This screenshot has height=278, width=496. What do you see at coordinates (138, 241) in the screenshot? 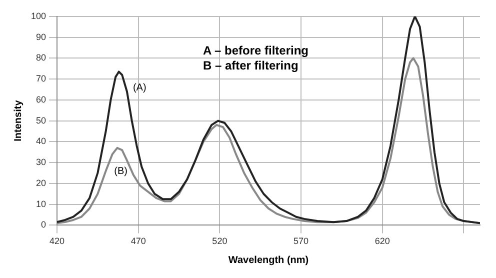
I see `x-tick-label: 470` at bounding box center [138, 241].